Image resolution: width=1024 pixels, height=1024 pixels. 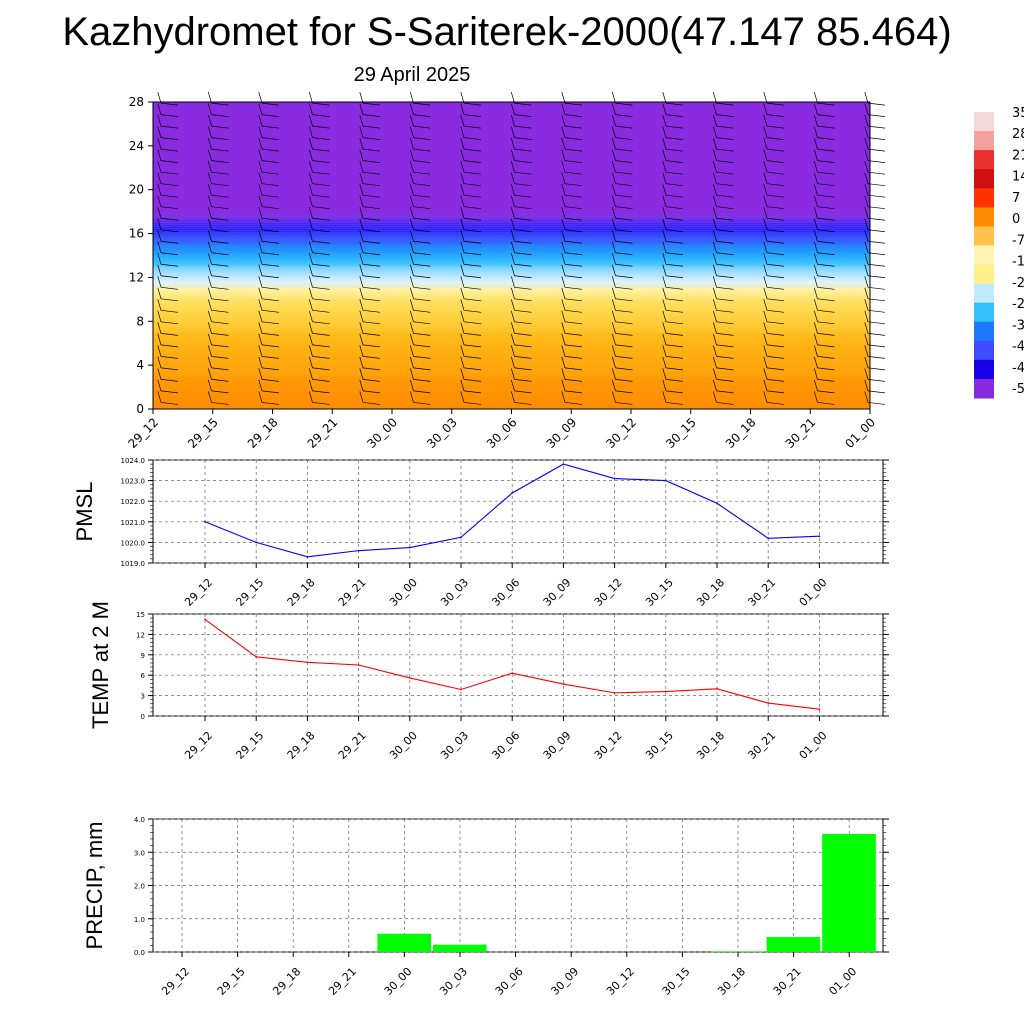 I want to click on heatmap-ytick-label: 0, so click(x=140, y=409).